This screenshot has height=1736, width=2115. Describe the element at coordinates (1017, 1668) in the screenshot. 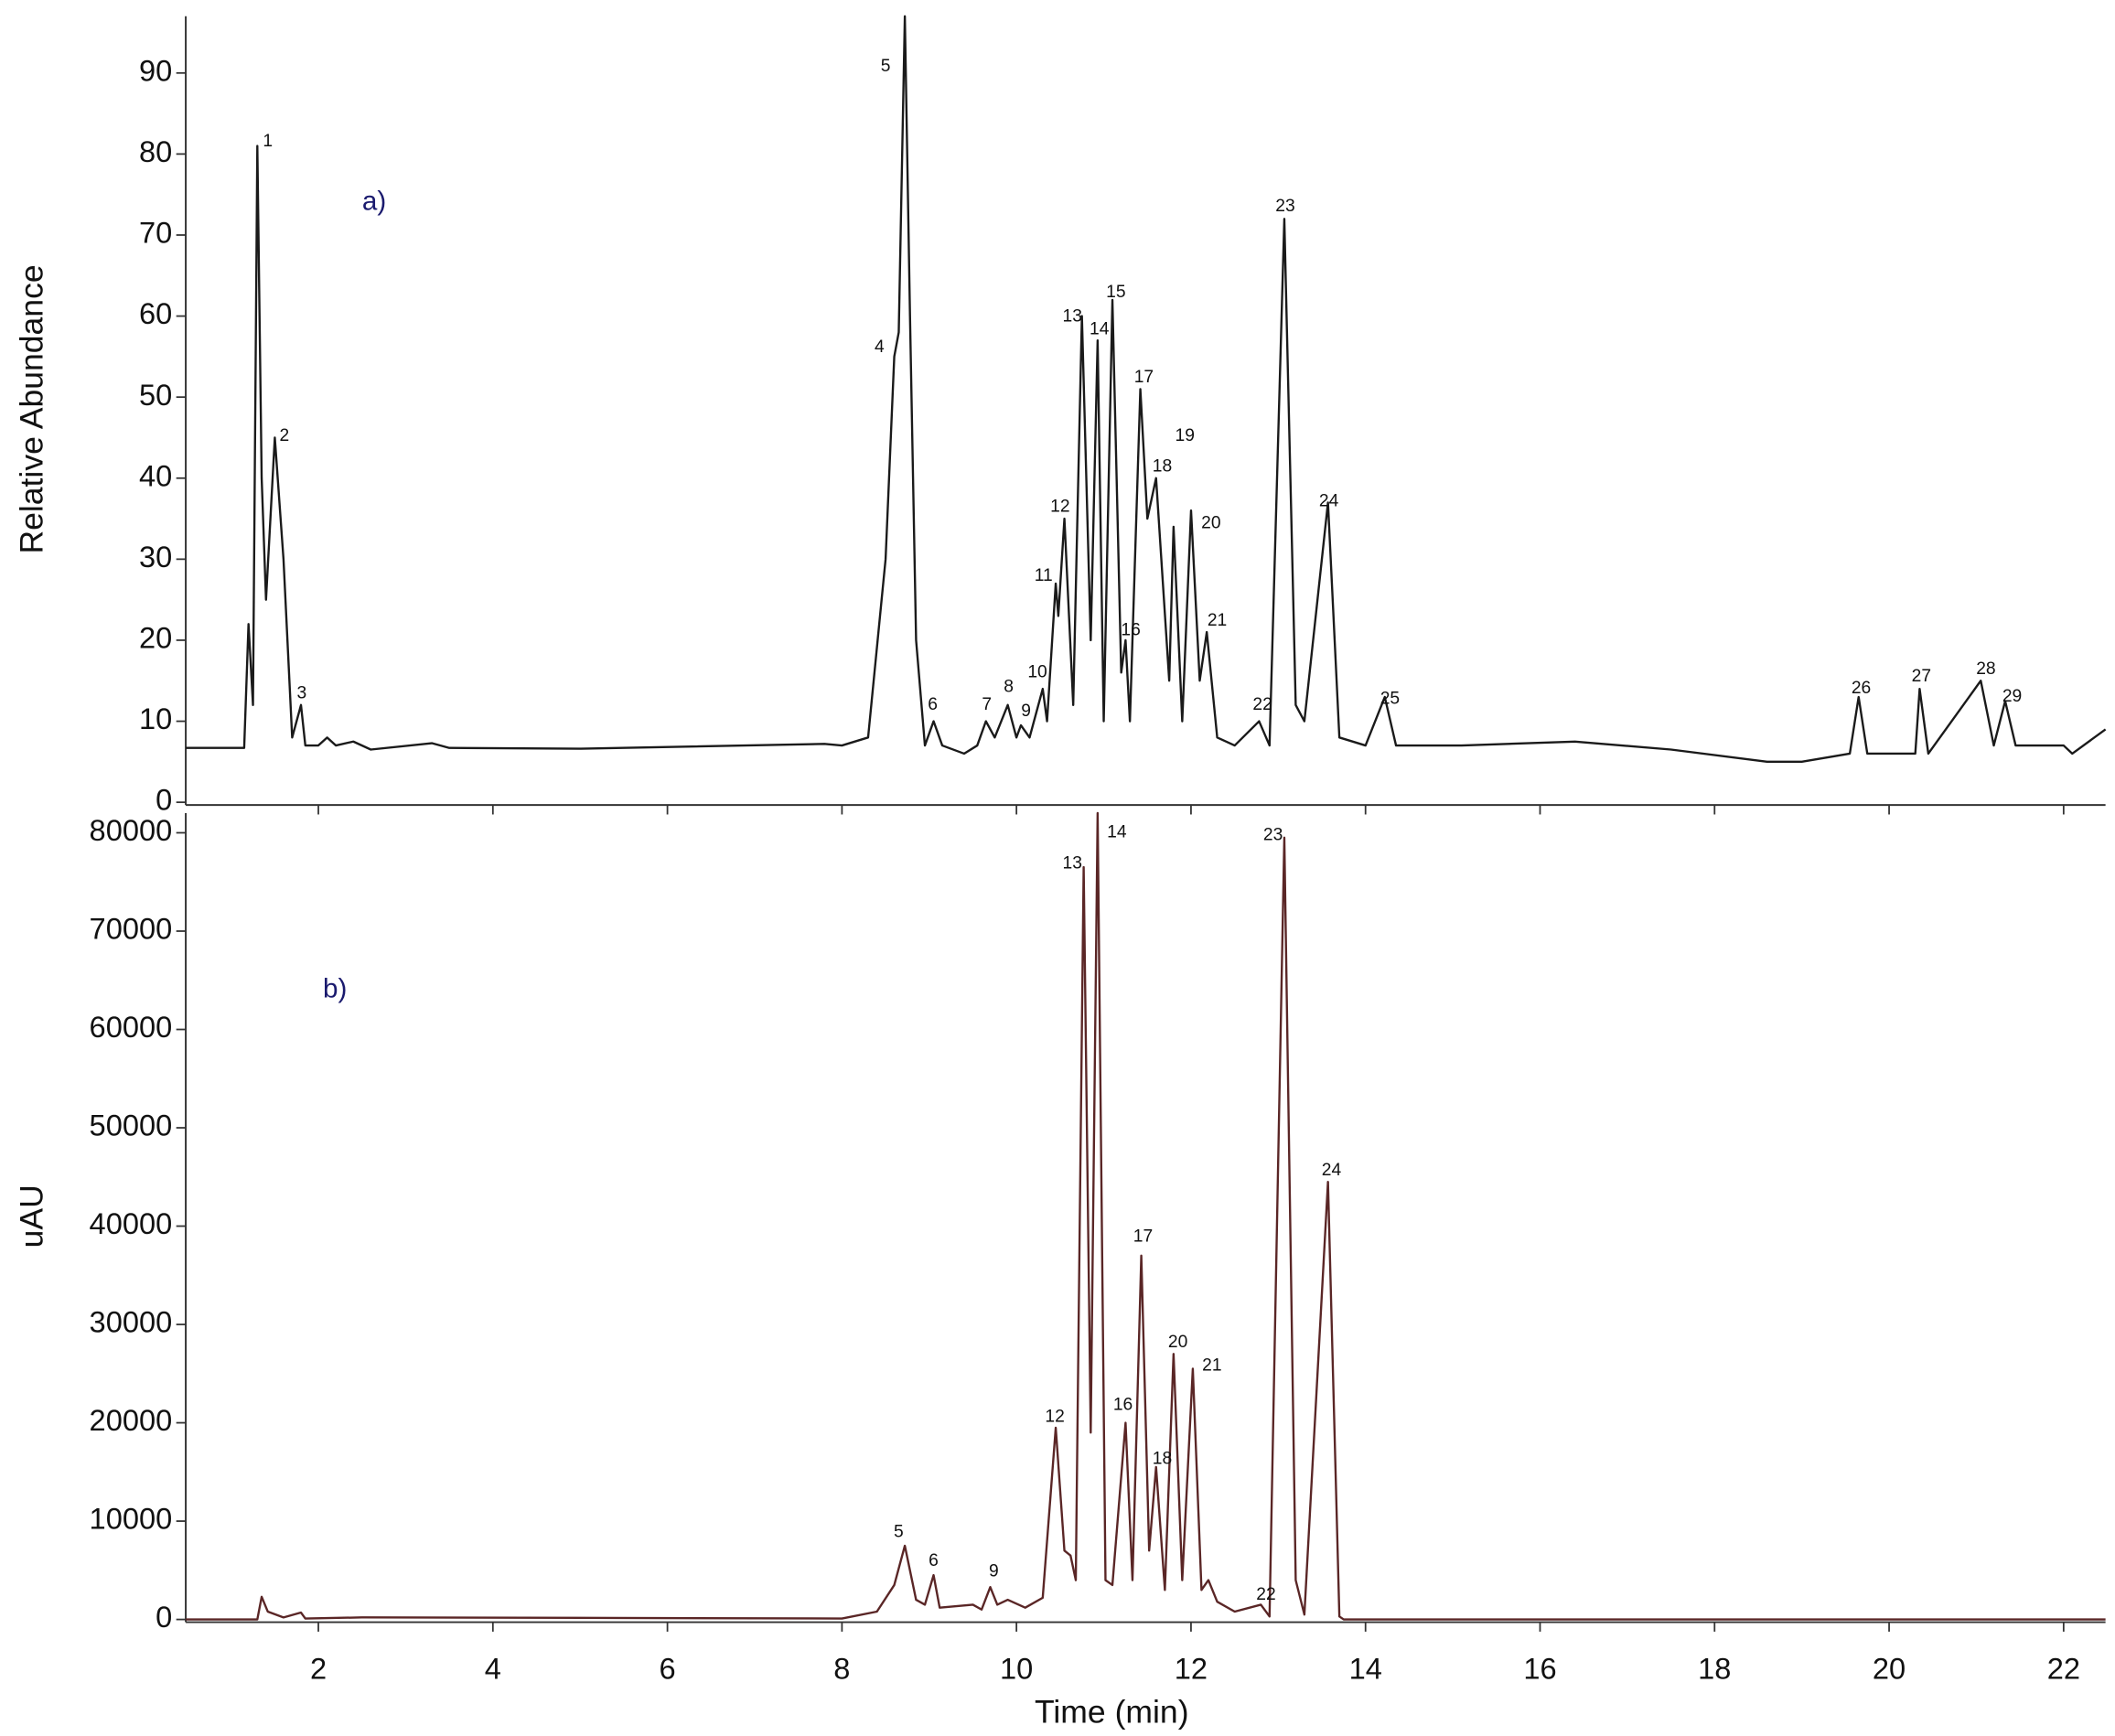

I see `x-tick-label: 10` at that location.